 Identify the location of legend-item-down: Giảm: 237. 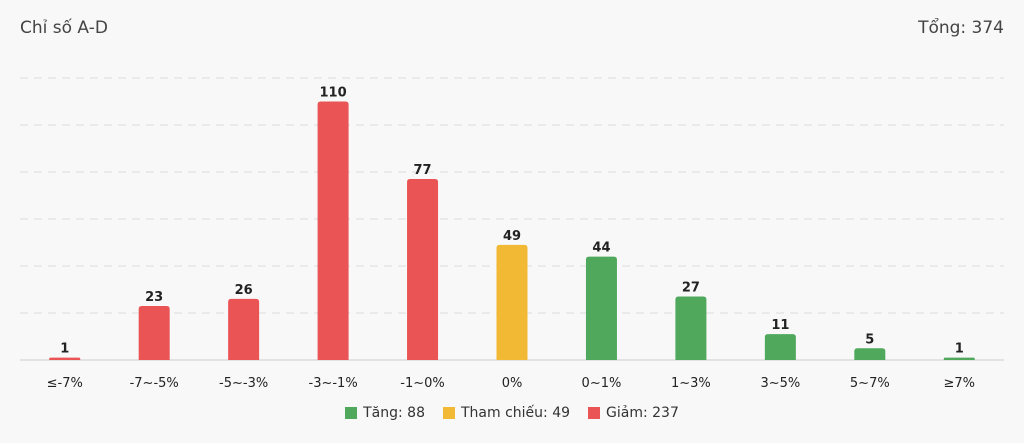
(633, 413).